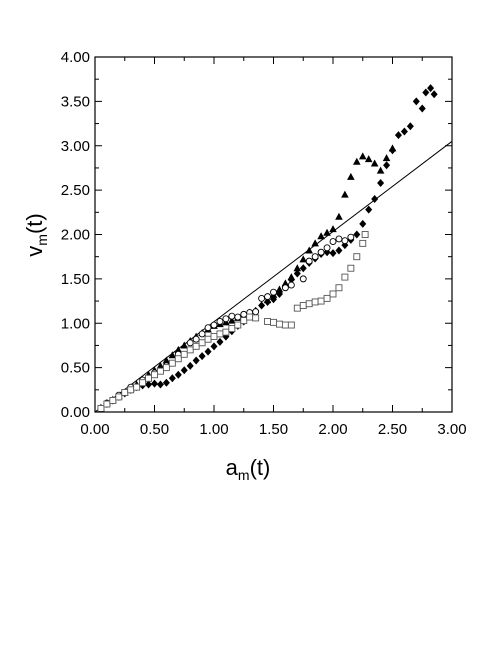  What do you see at coordinates (42, 240) in the screenshot?
I see `y-axis-label-sub: m` at bounding box center [42, 240].